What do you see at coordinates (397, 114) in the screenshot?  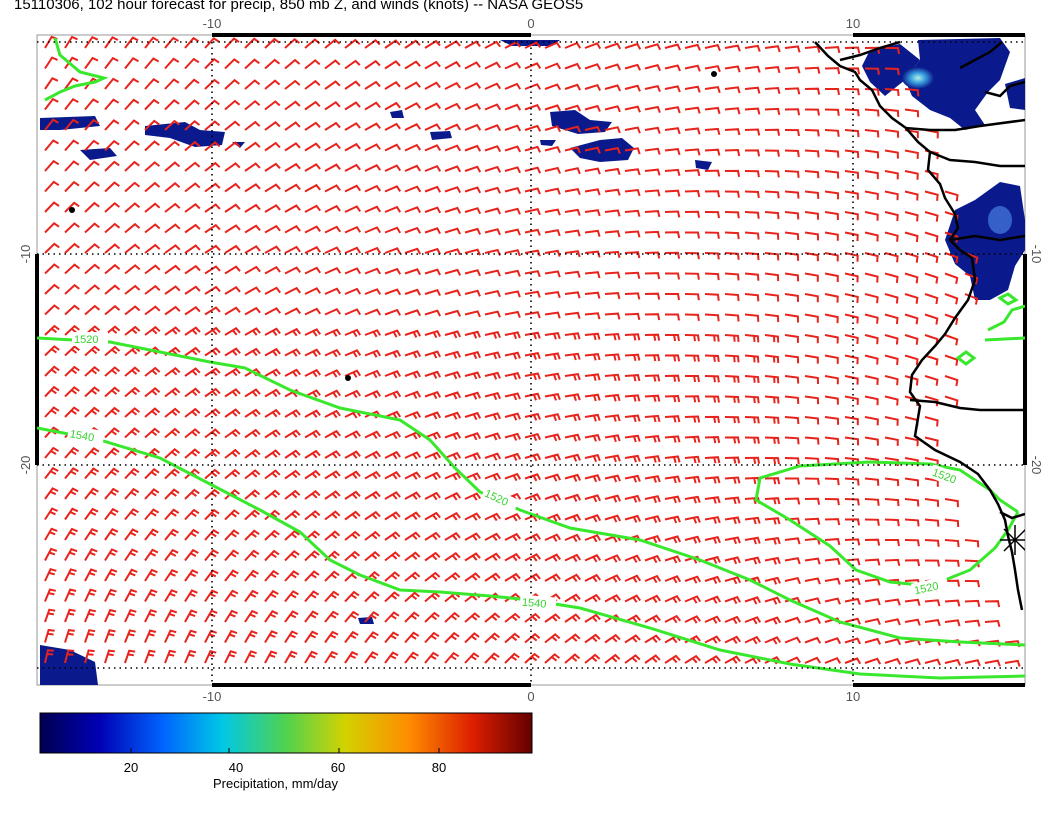 I see `precip-blob` at bounding box center [397, 114].